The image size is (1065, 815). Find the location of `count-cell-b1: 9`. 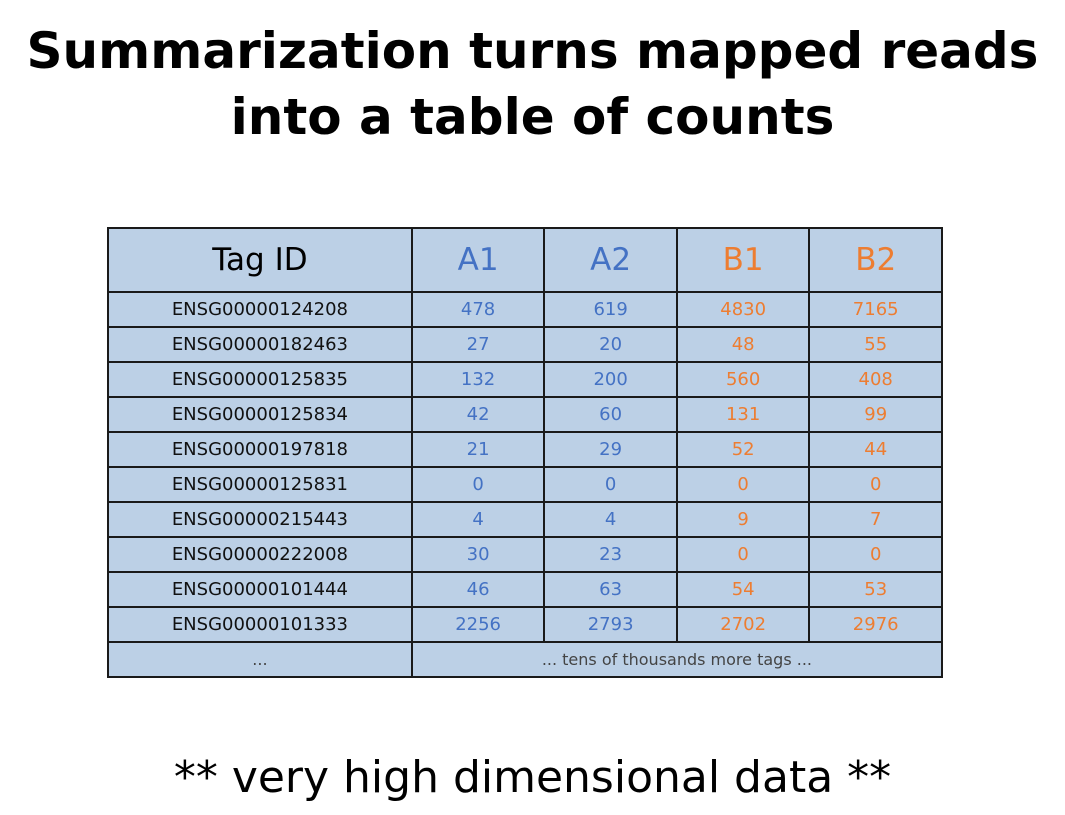

count-cell-b1: 9 is located at coordinates (743, 519).